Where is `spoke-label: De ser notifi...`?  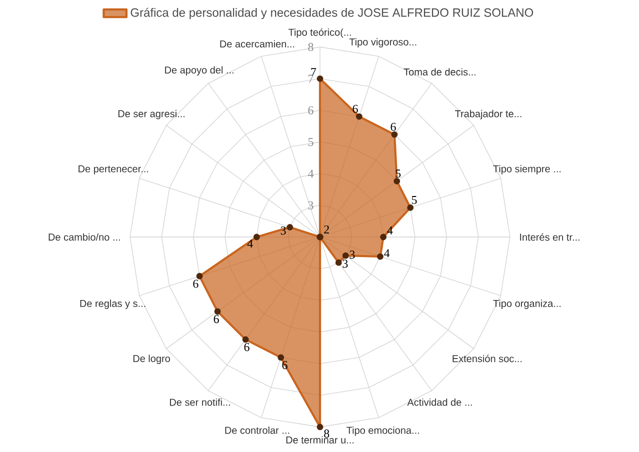 spoke-label: De ser notifi... is located at coordinates (200, 402).